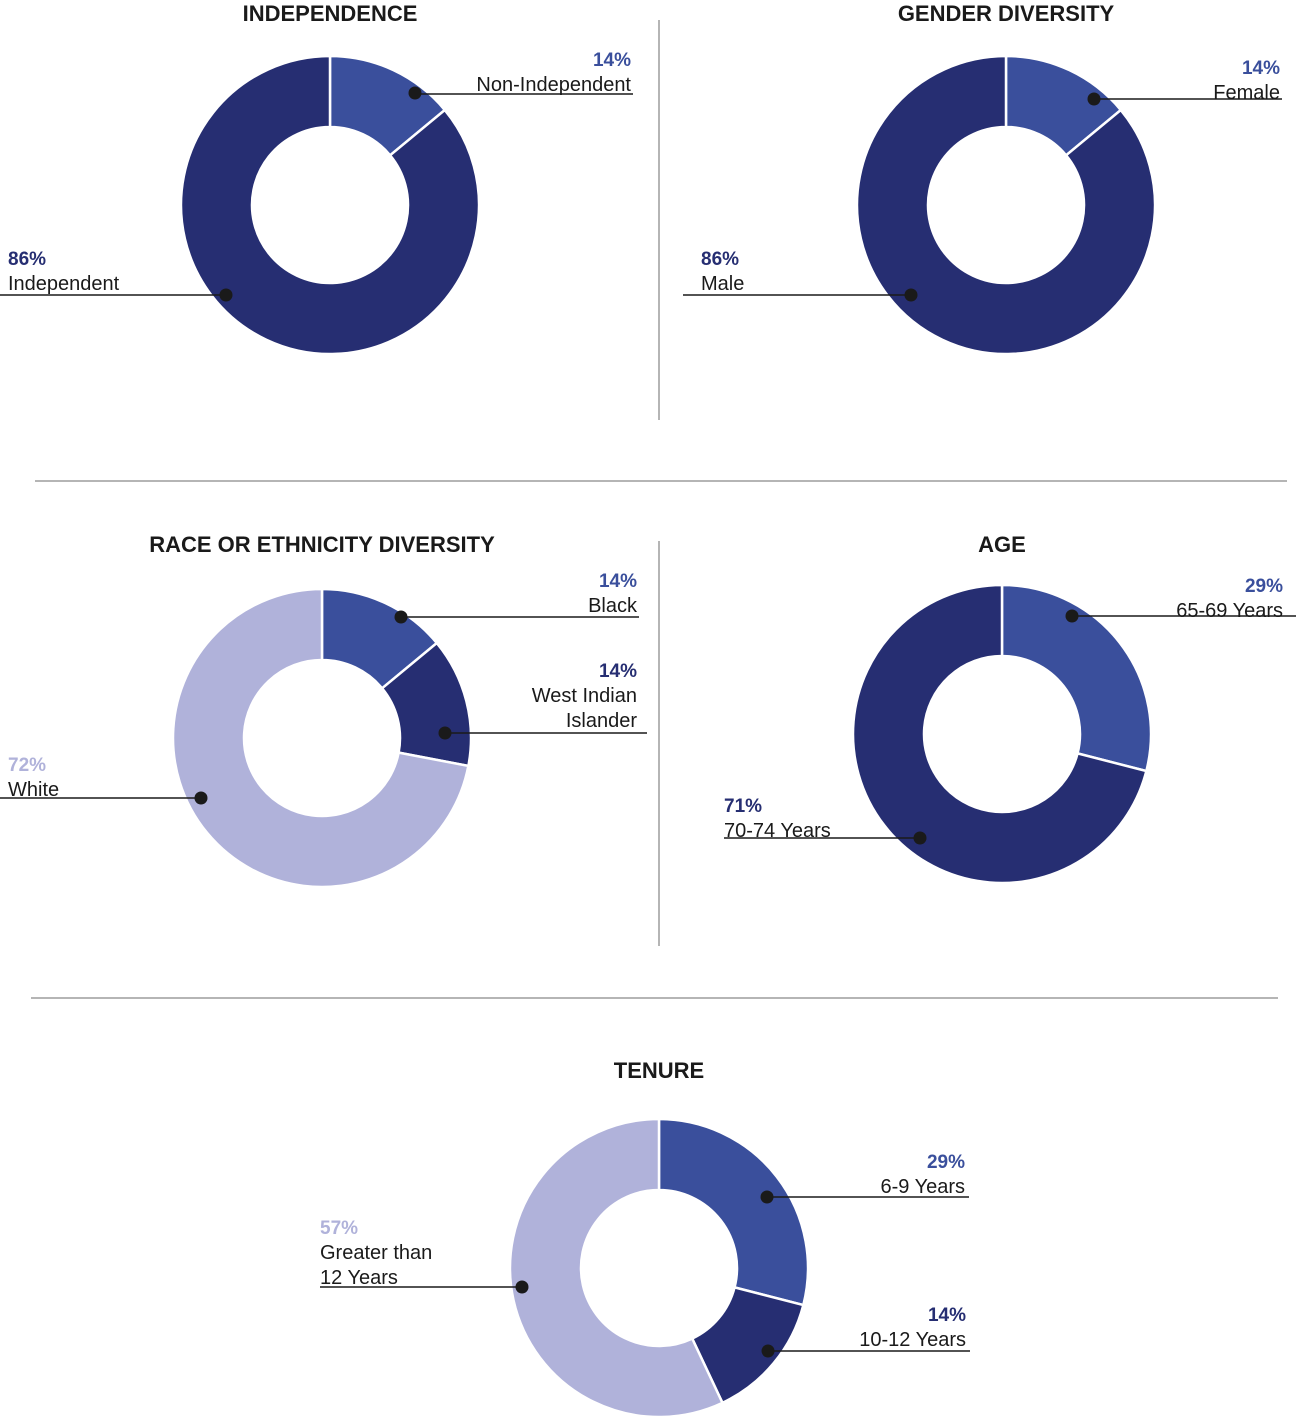 The width and height of the screenshot is (1296, 1422). What do you see at coordinates (1261, 68) in the screenshot?
I see `pct-label-gender-female: 14%` at bounding box center [1261, 68].